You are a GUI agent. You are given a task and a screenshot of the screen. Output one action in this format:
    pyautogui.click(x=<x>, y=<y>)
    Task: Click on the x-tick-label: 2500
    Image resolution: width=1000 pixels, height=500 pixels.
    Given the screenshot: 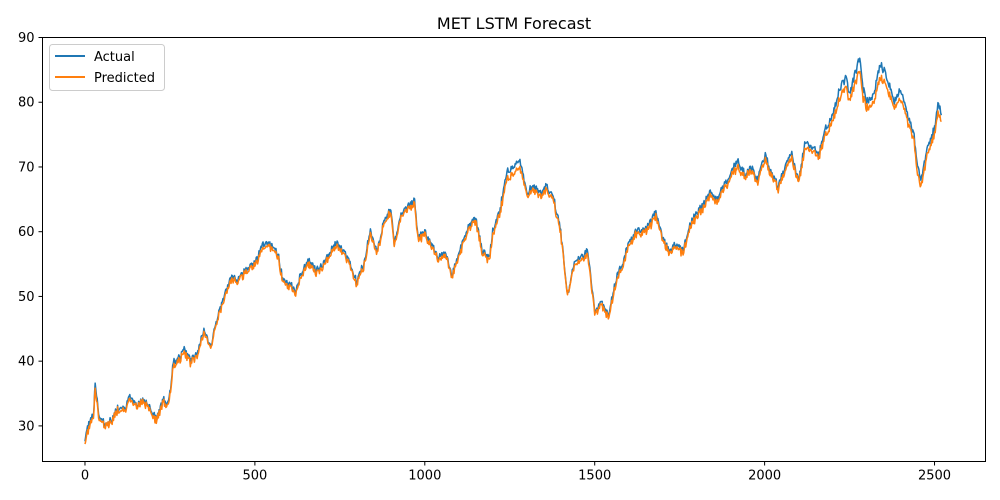 What is the action you would take?
    pyautogui.click(x=934, y=476)
    